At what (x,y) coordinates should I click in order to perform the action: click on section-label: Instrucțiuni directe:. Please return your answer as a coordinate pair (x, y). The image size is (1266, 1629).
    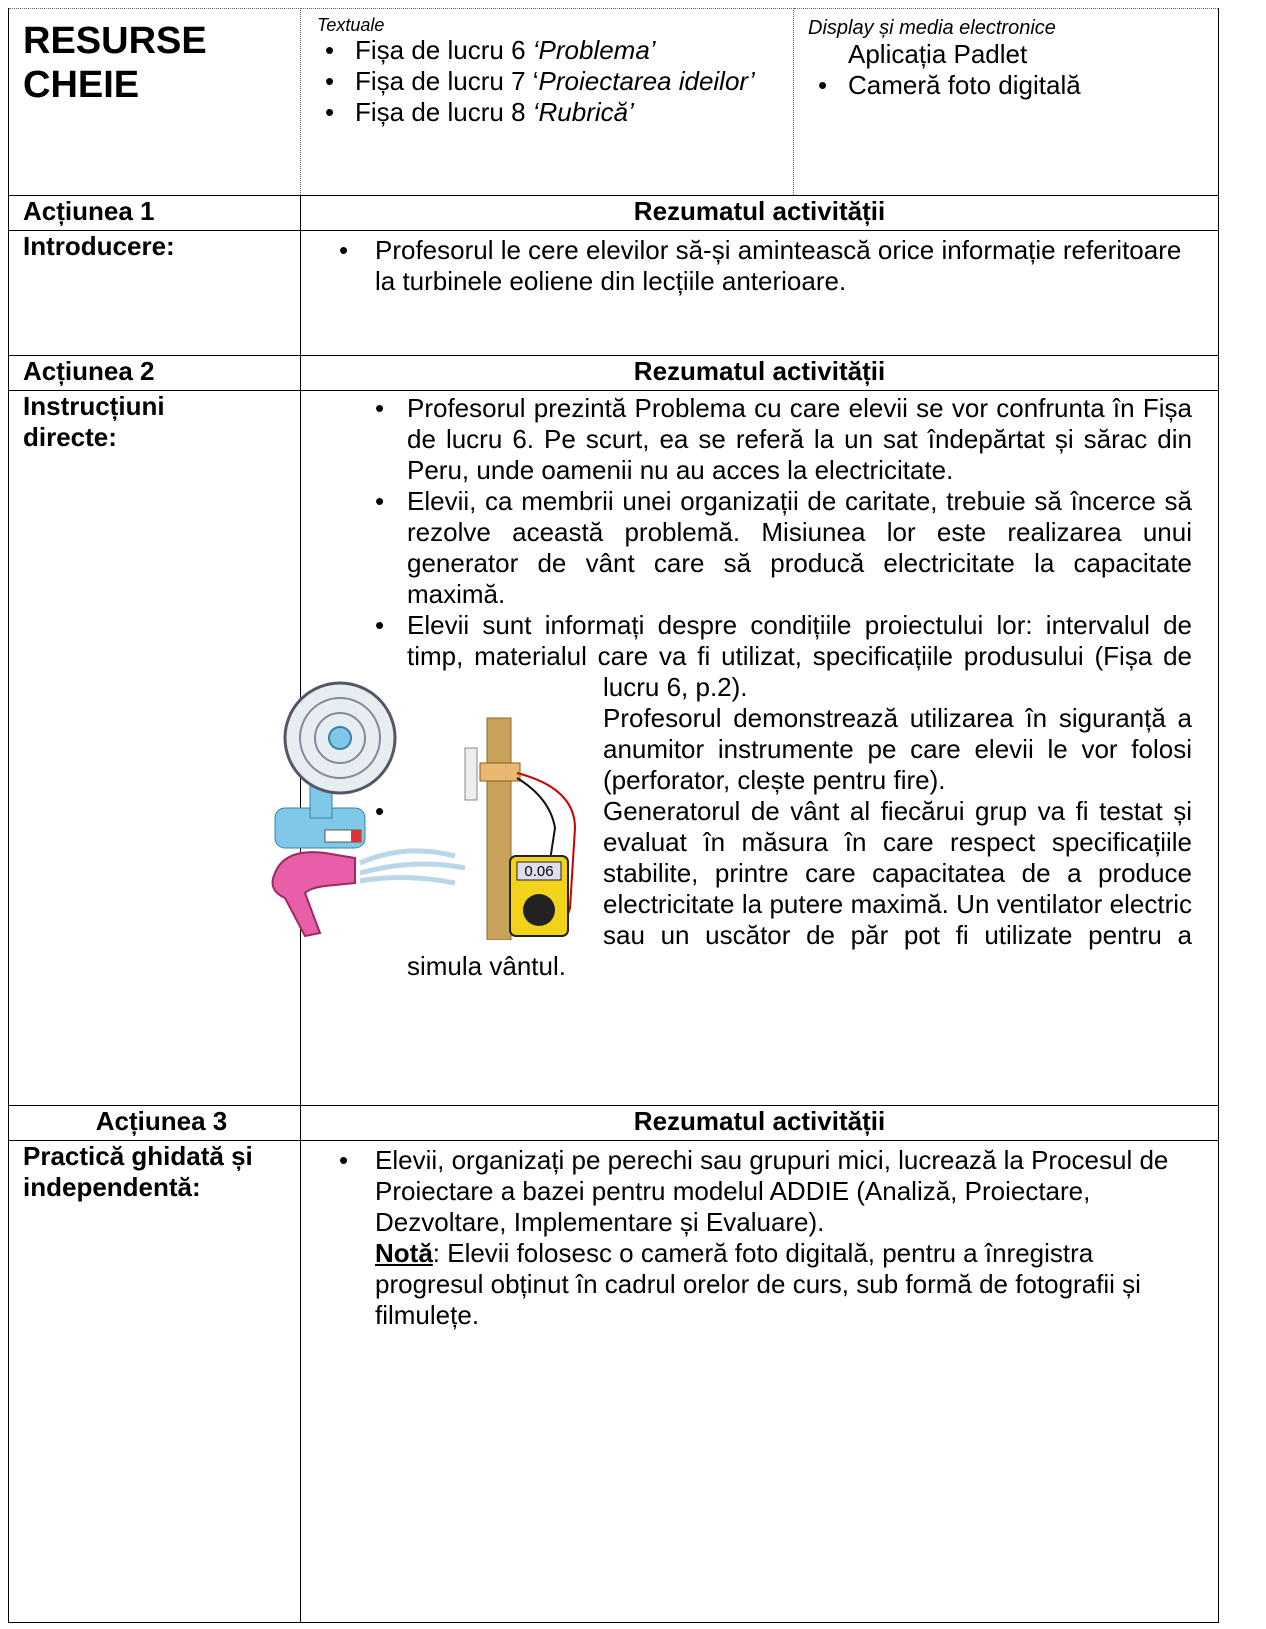
    Looking at the image, I should click on (94, 421).